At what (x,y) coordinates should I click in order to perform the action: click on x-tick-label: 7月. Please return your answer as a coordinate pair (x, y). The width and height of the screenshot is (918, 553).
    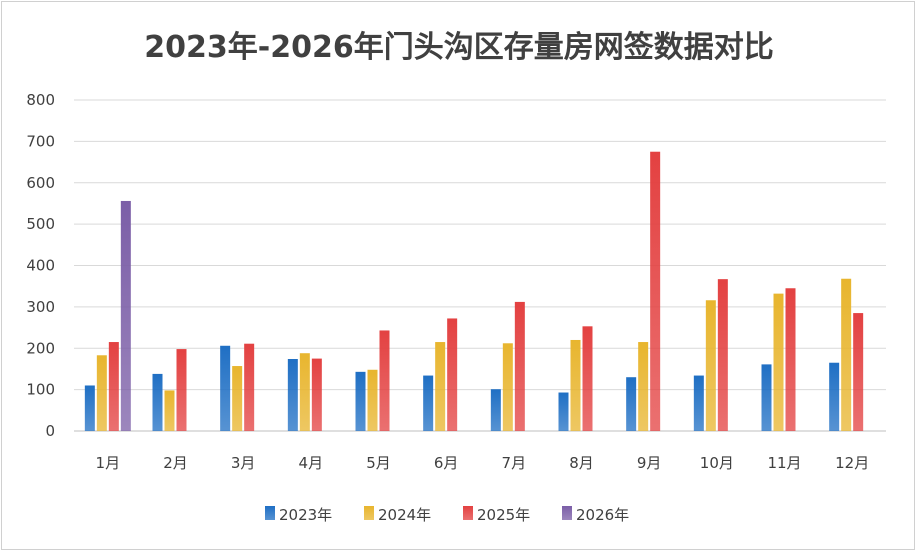
    Looking at the image, I should click on (514, 463).